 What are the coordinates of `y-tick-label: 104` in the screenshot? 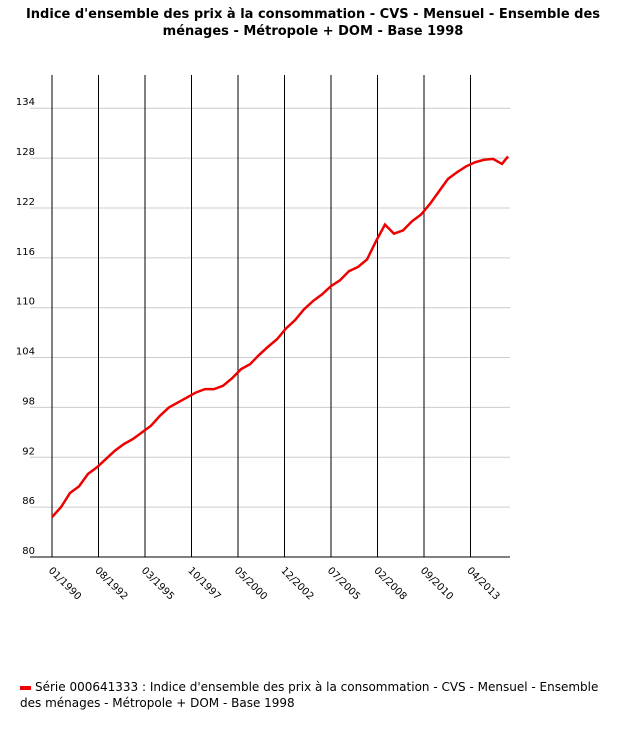 It's located at (25, 352).